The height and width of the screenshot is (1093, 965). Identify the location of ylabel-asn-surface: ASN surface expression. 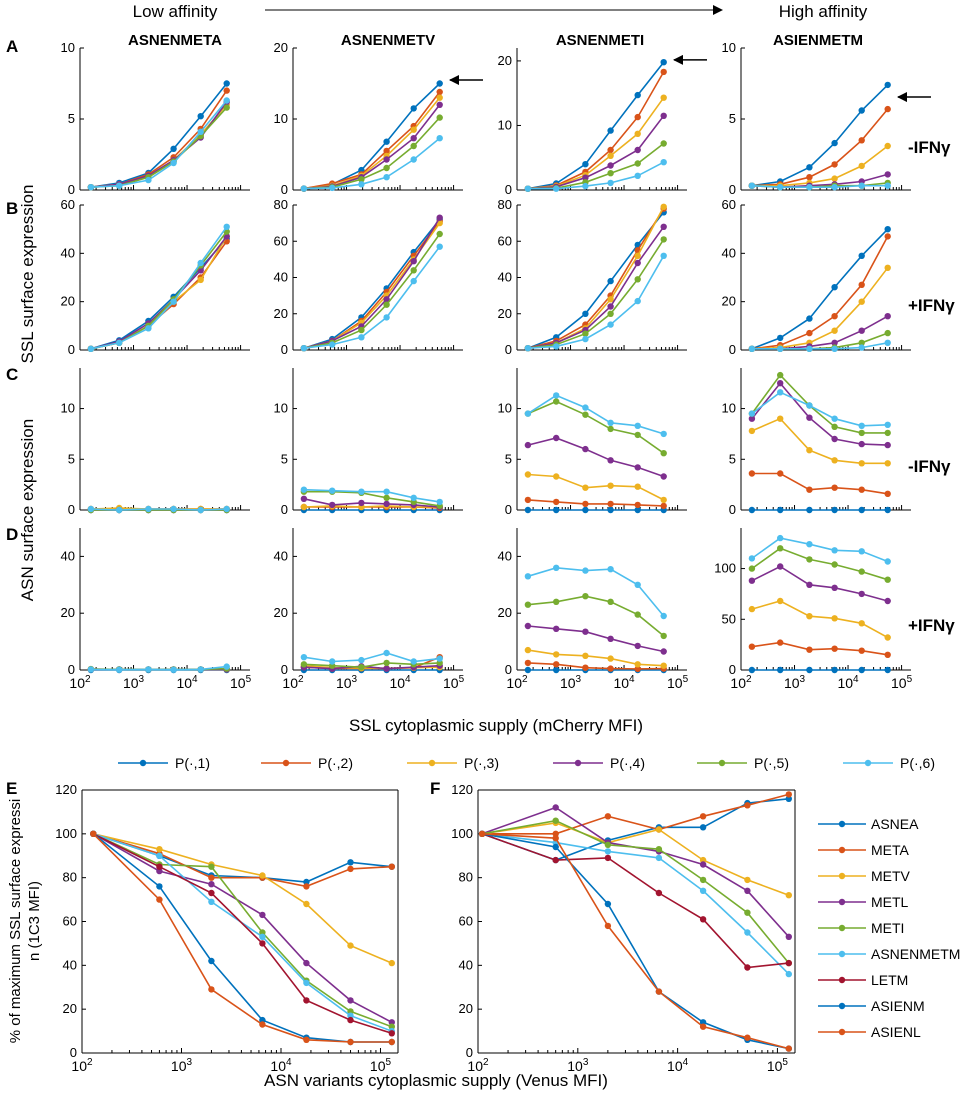
(27, 510).